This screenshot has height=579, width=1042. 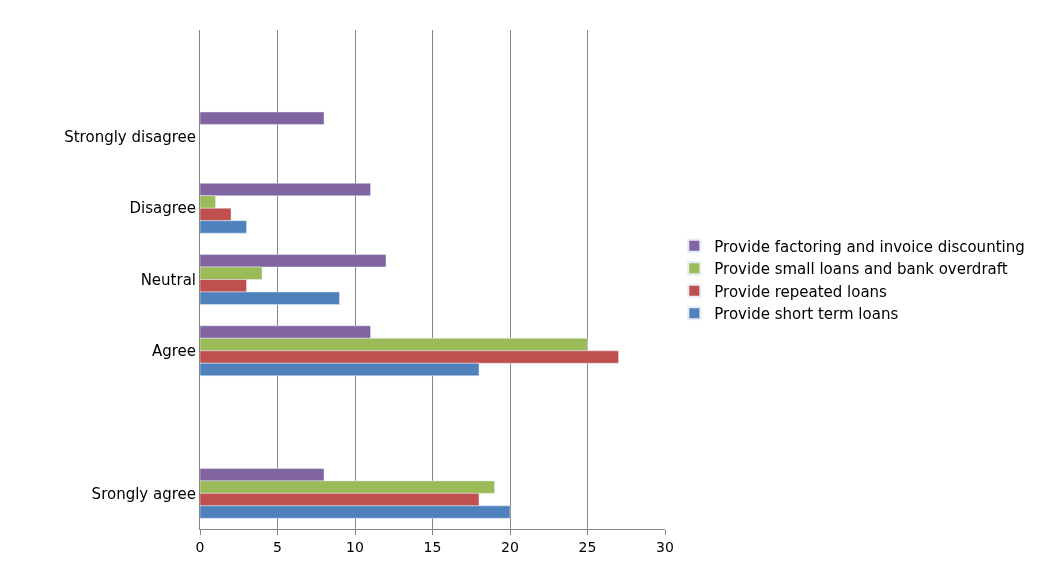 What do you see at coordinates (262, 118) in the screenshot?
I see `bar` at bounding box center [262, 118].